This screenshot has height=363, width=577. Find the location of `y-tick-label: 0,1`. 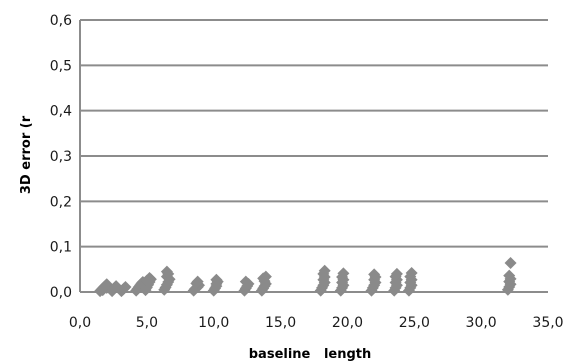

y-tick-label: 0,1 is located at coordinates (61, 248).